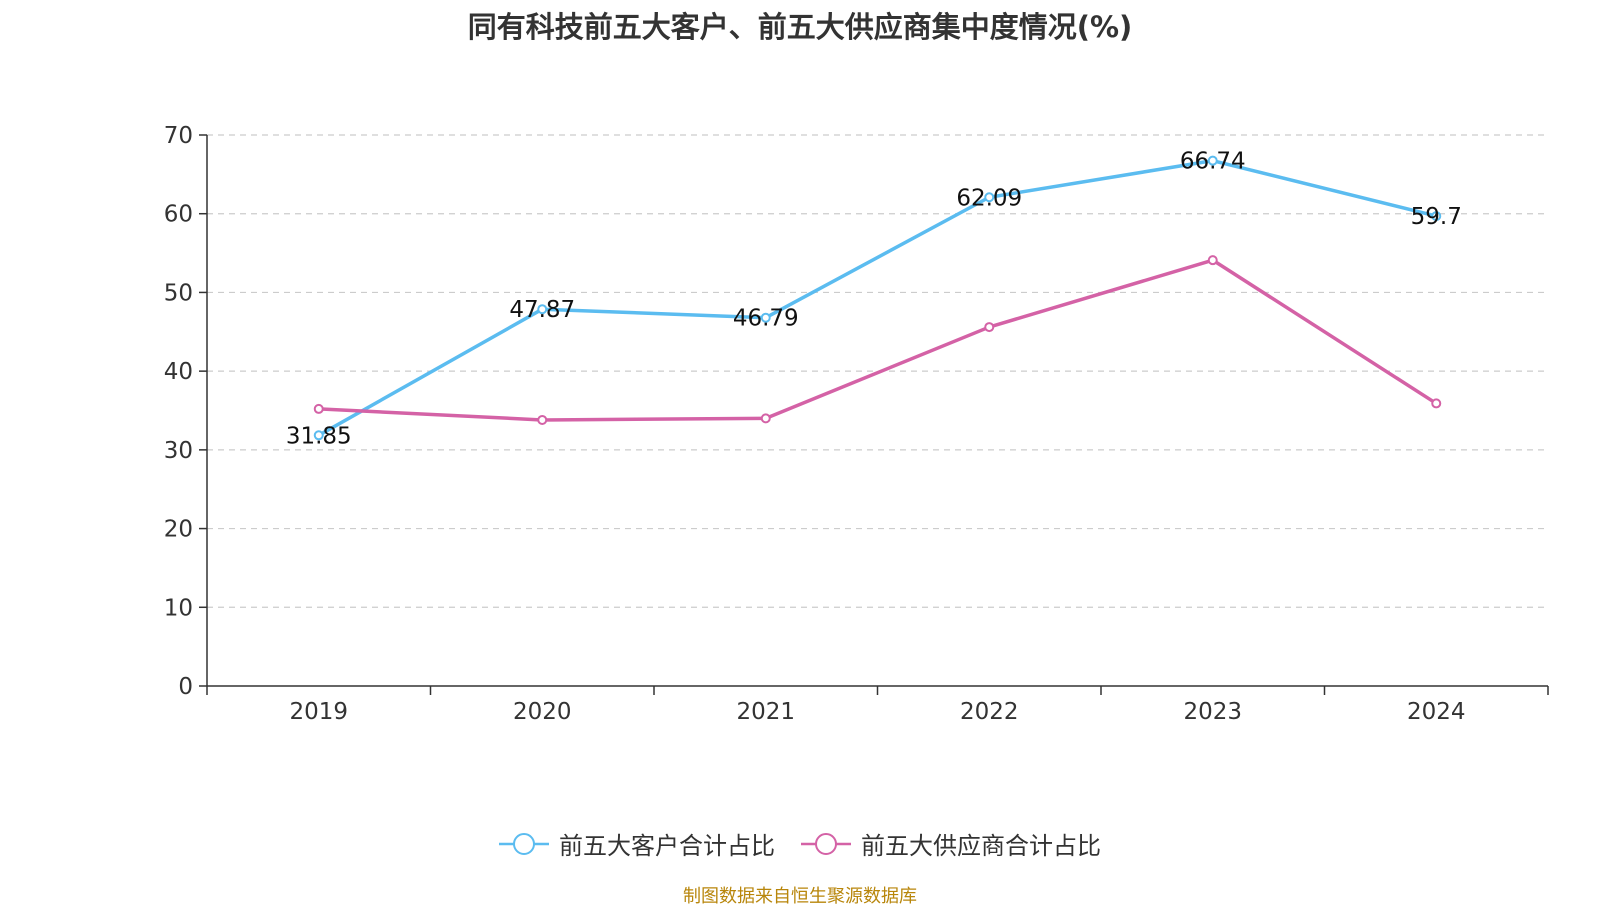 Image resolution: width=1600 pixels, height=908 pixels. What do you see at coordinates (765, 712) in the screenshot?
I see `x-tick-label: 2021` at bounding box center [765, 712].